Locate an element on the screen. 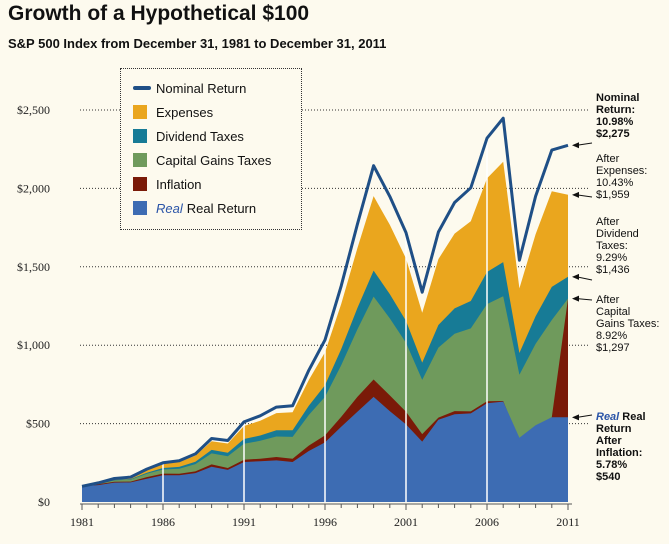  legend-item-nominal: Nominal Return is located at coordinates (189, 88).